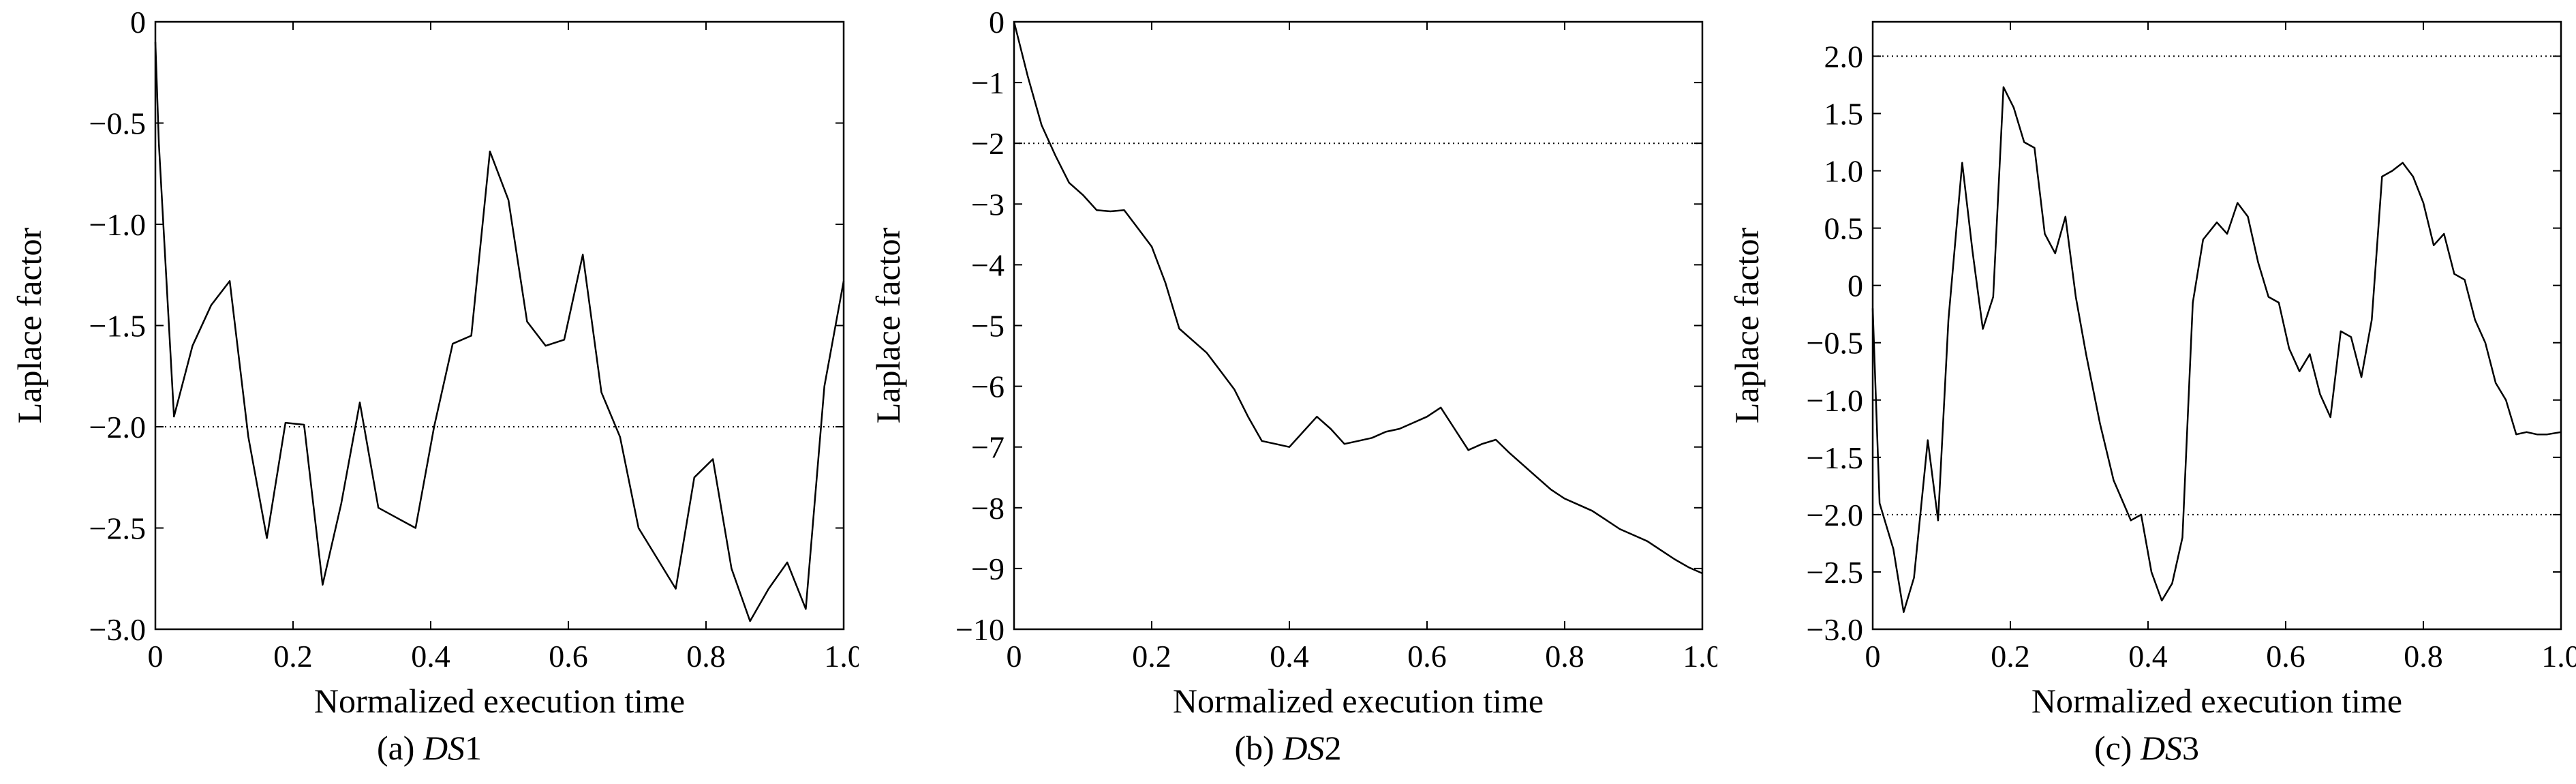 The height and width of the screenshot is (784, 2576). What do you see at coordinates (1835, 343) in the screenshot?
I see `y-tick-label-c-5: −0.5` at bounding box center [1835, 343].